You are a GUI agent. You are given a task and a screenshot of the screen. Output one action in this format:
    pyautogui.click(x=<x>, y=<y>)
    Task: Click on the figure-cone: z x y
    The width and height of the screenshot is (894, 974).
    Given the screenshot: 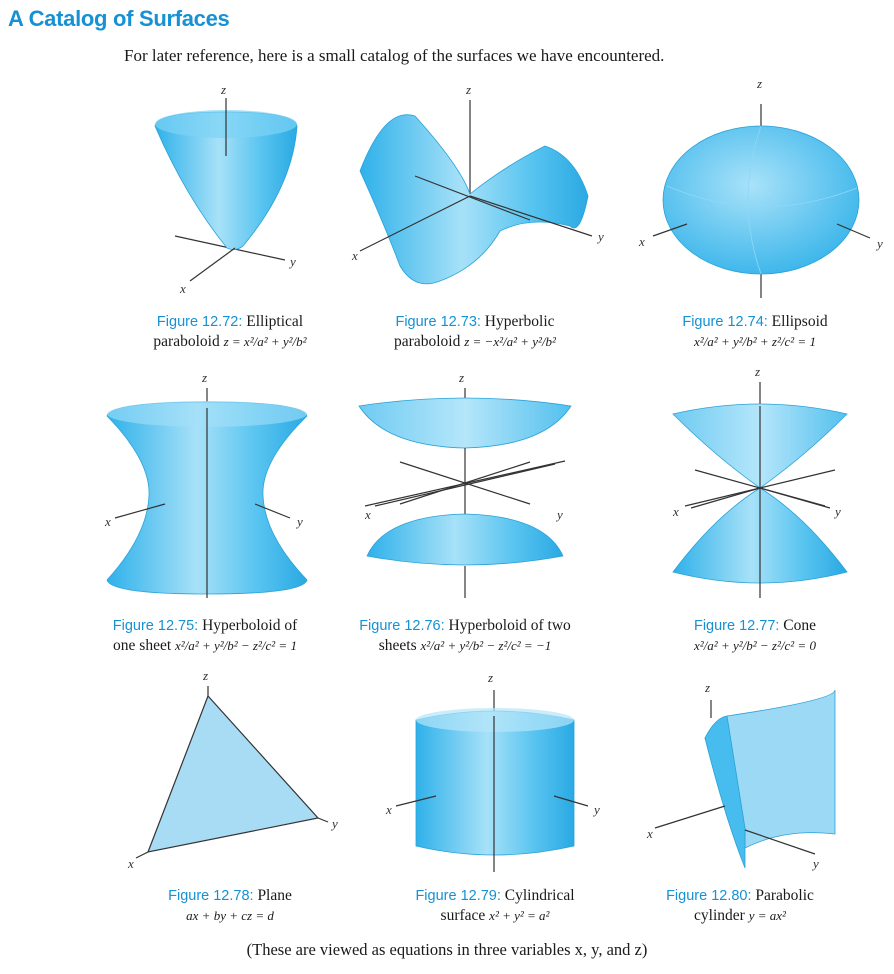 What is the action you would take?
    pyautogui.click(x=774, y=486)
    